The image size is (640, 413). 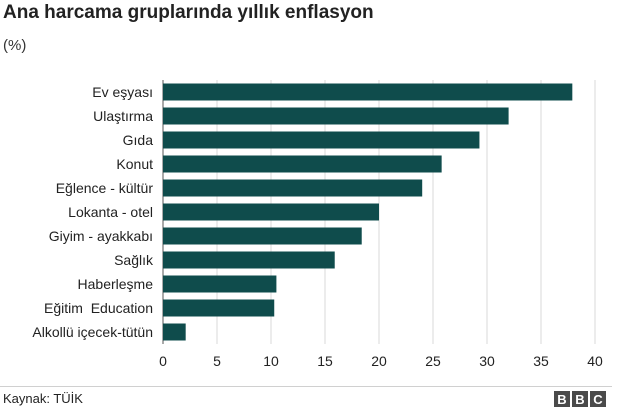 What do you see at coordinates (487, 361) in the screenshot?
I see `x-tick-label: 30` at bounding box center [487, 361].